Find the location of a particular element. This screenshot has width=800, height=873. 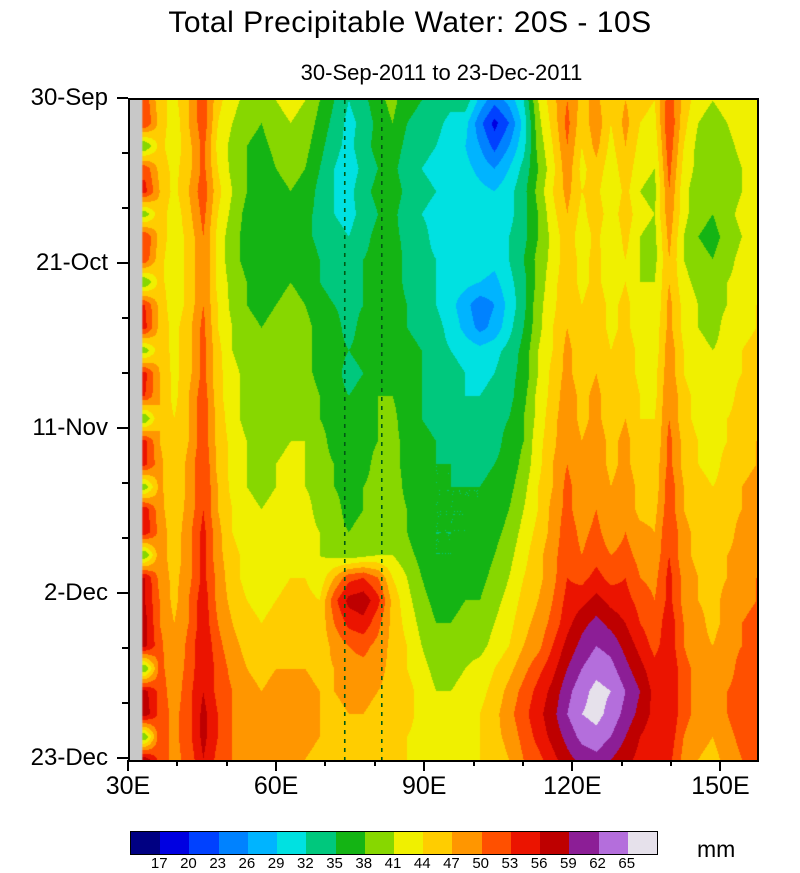

colorbar-tick-label: 44 is located at coordinates (422, 863).